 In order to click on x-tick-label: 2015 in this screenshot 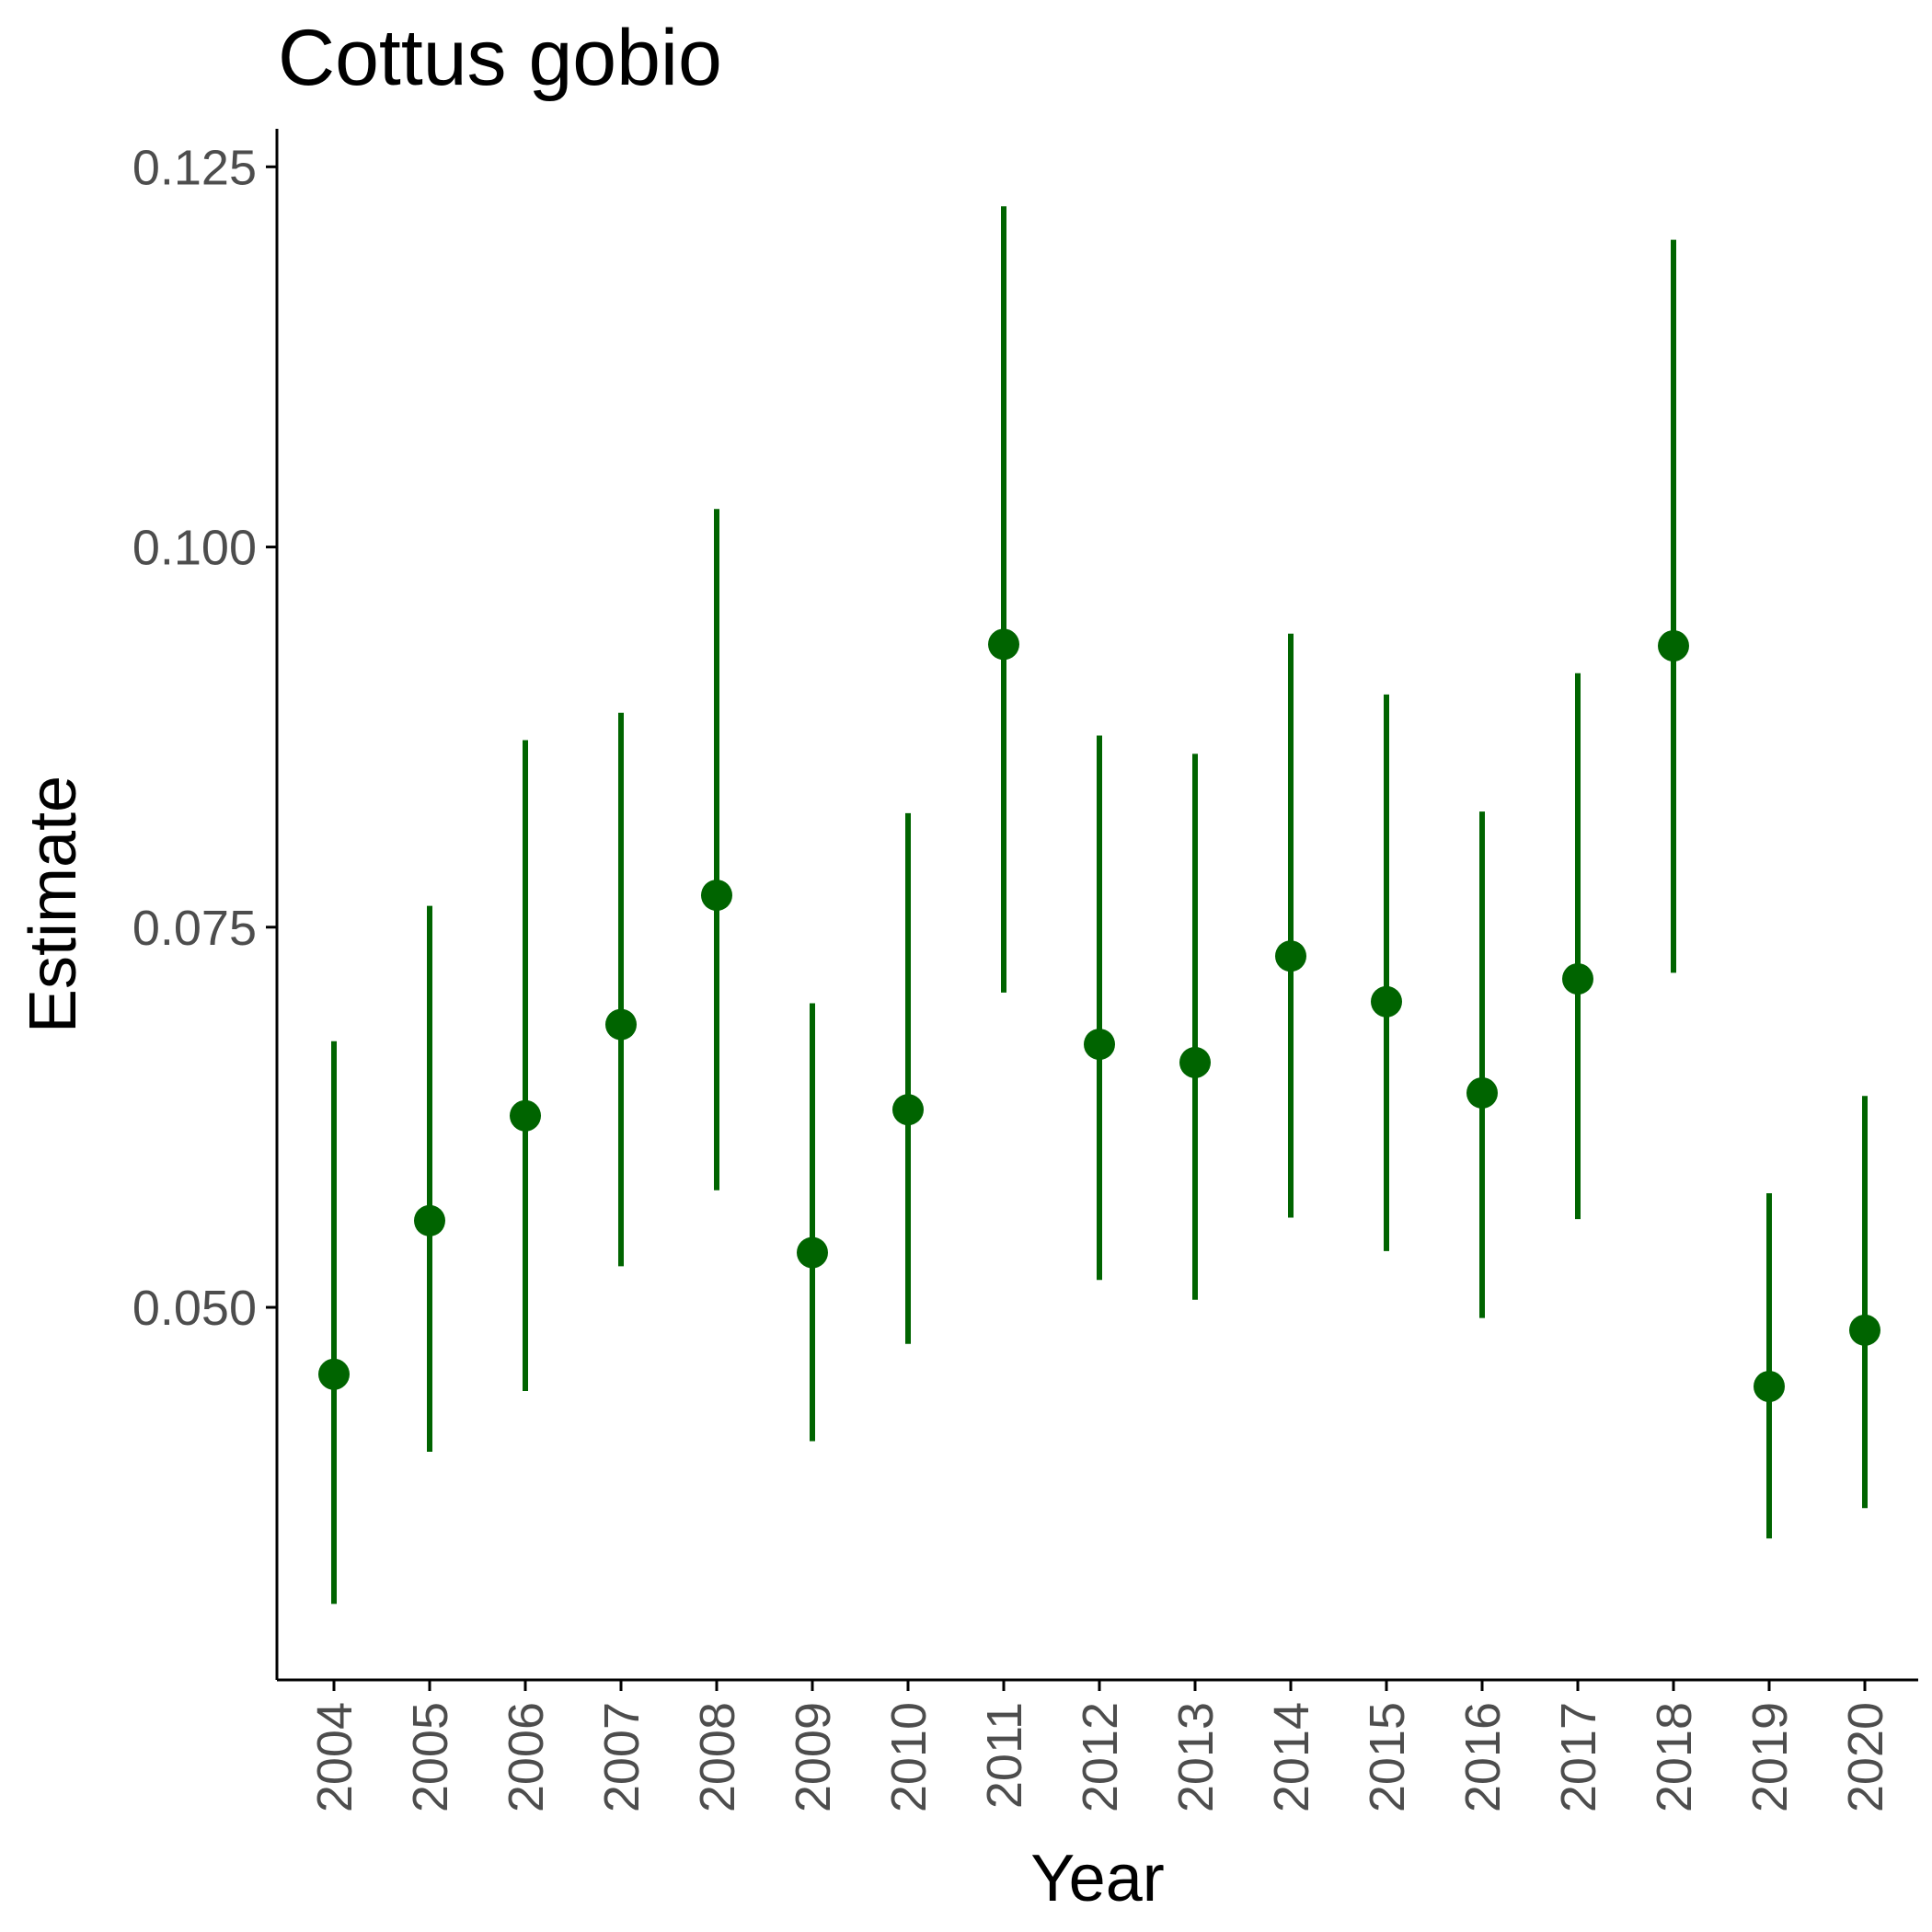, I will do `click(1387, 1757)`.